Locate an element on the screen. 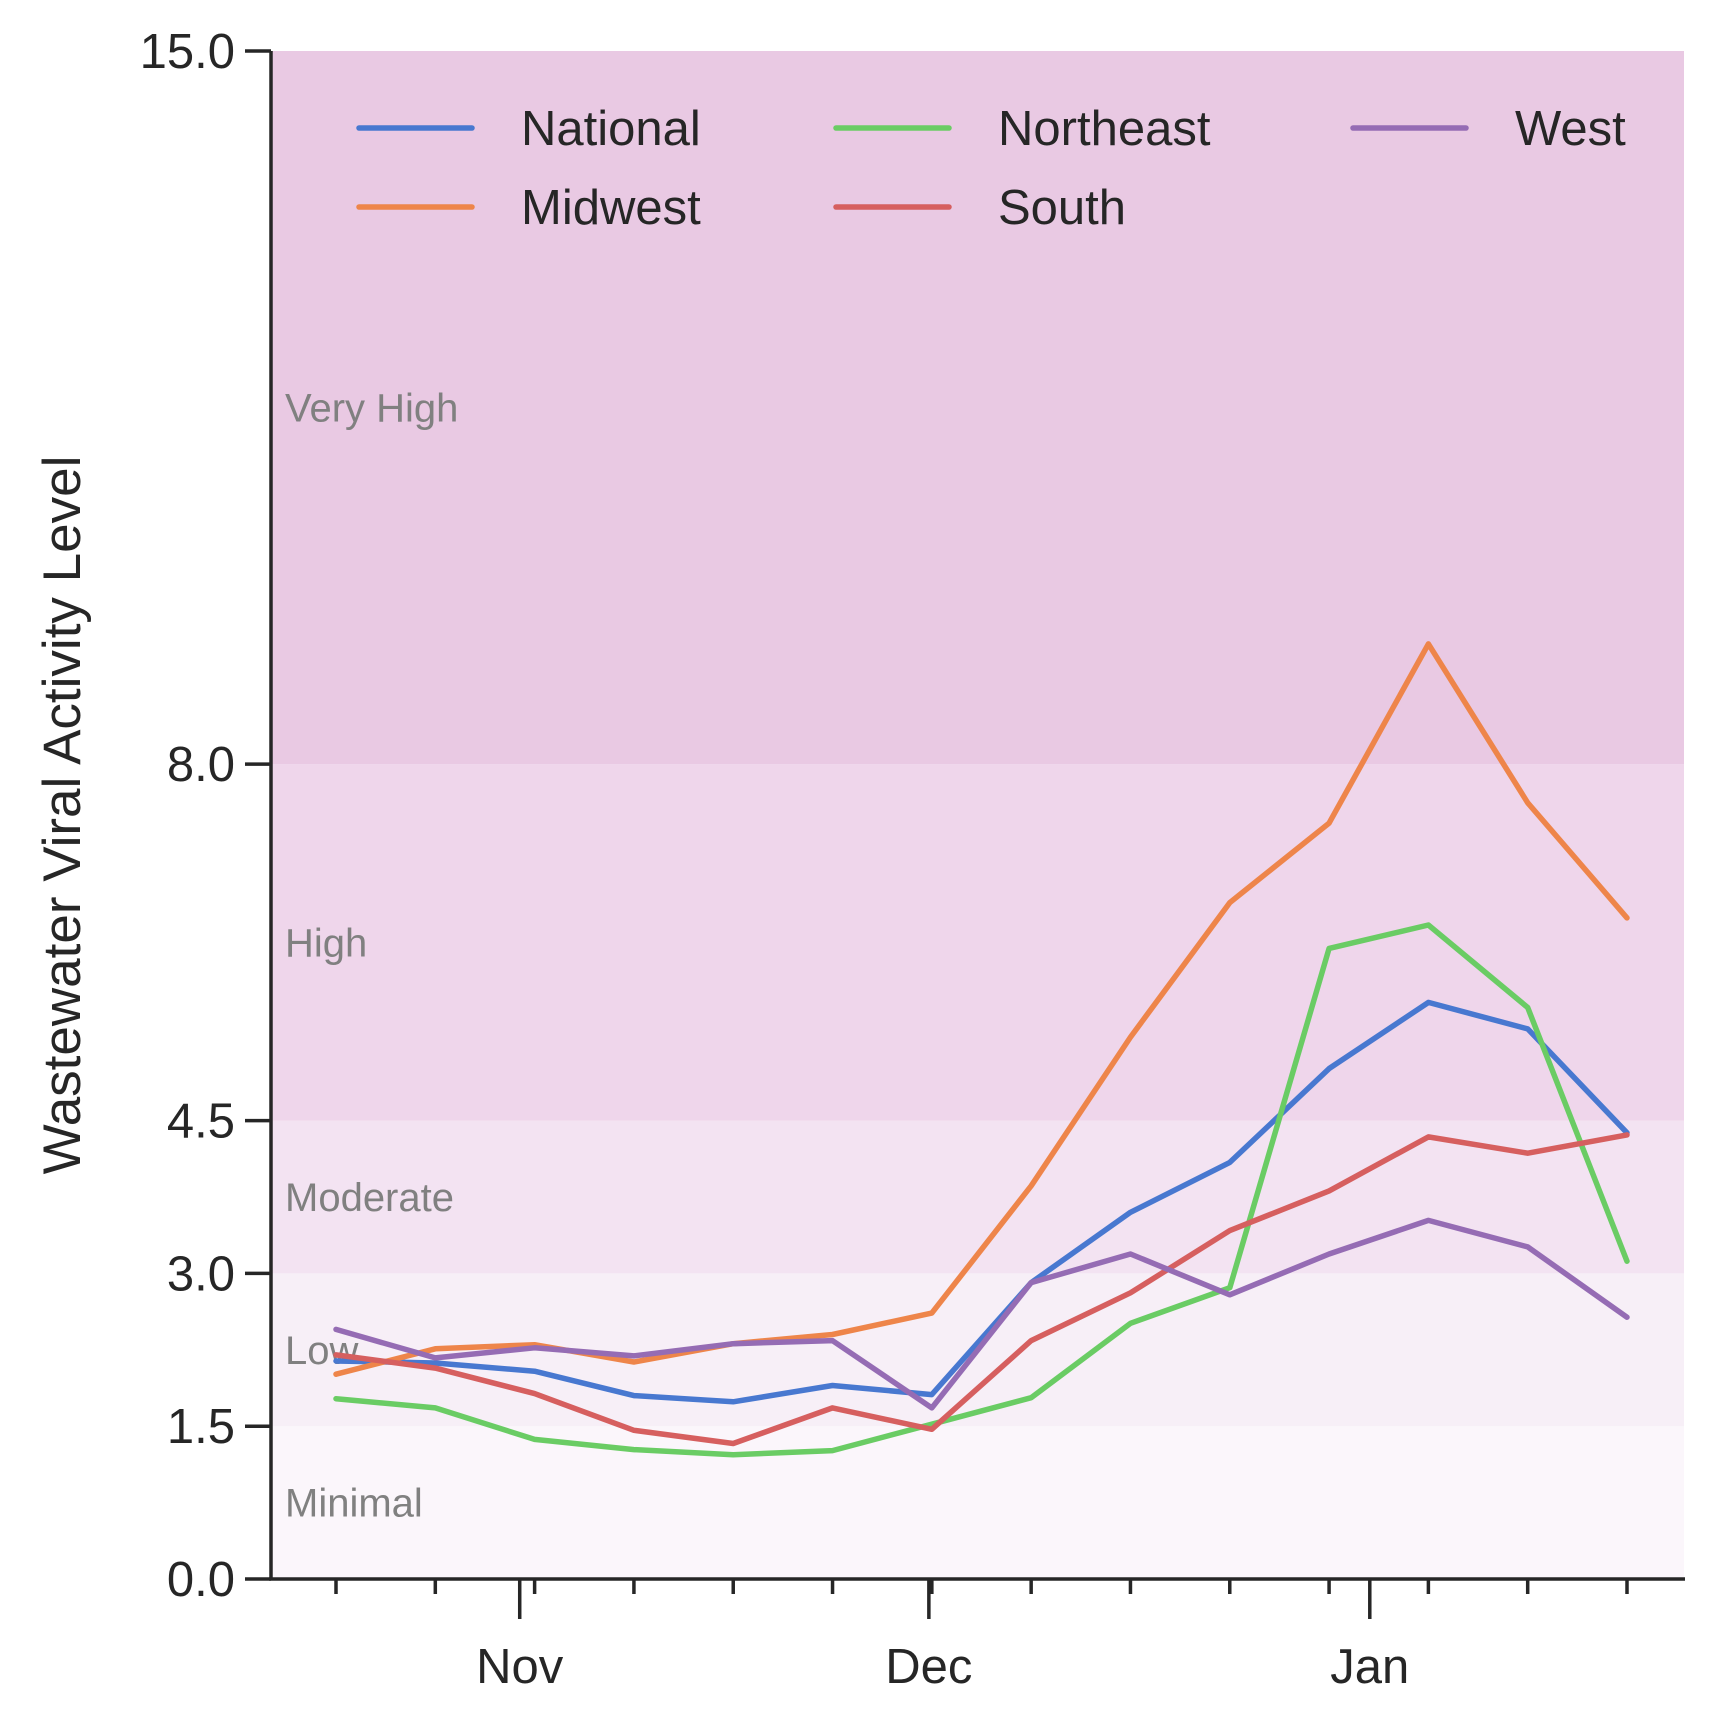 The height and width of the screenshot is (1714, 1714). y-tick-label: 8.0 is located at coordinates (201, 765).